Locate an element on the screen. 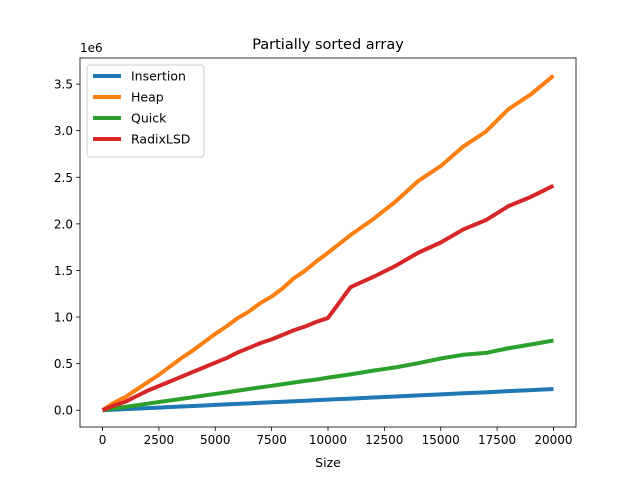 This screenshot has height=480, width=640. x-tick-label: 12500 is located at coordinates (384, 440).